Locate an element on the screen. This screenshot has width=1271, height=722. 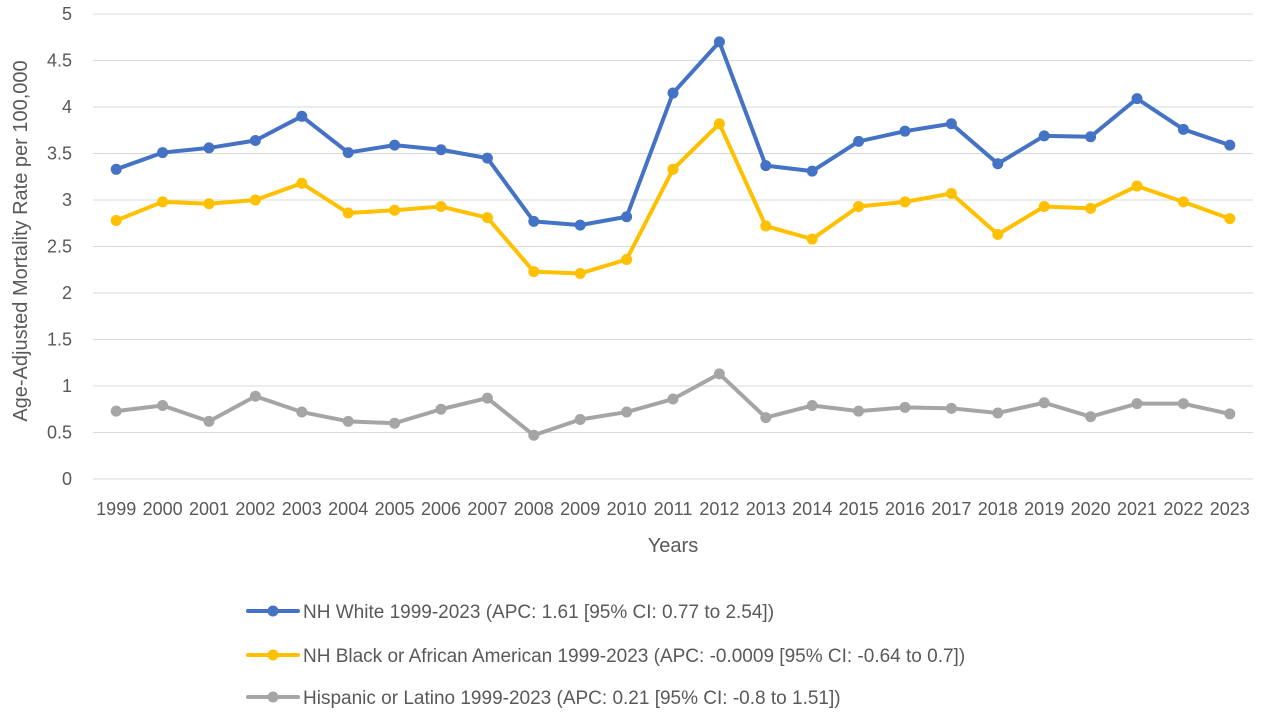
y-tick-label: 3 is located at coordinates (67, 200).